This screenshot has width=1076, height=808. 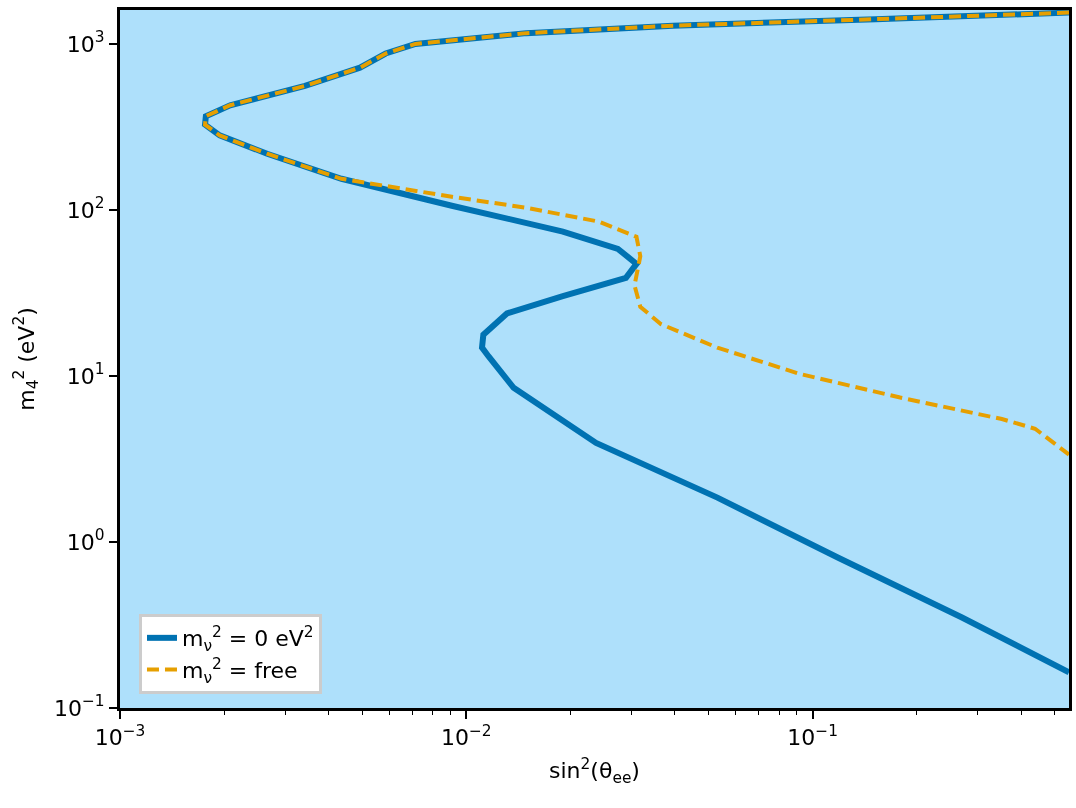 What do you see at coordinates (85, 208) in the screenshot?
I see `y-tick-label: 10$^{2}$` at bounding box center [85, 208].